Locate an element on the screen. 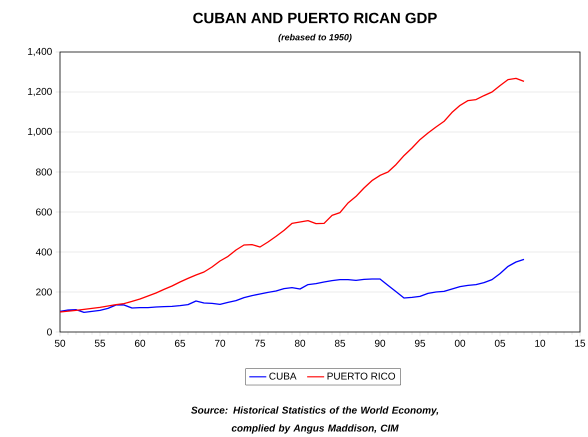 The width and height of the screenshot is (588, 437). y-tick-label: 1,000 is located at coordinates (40, 132).